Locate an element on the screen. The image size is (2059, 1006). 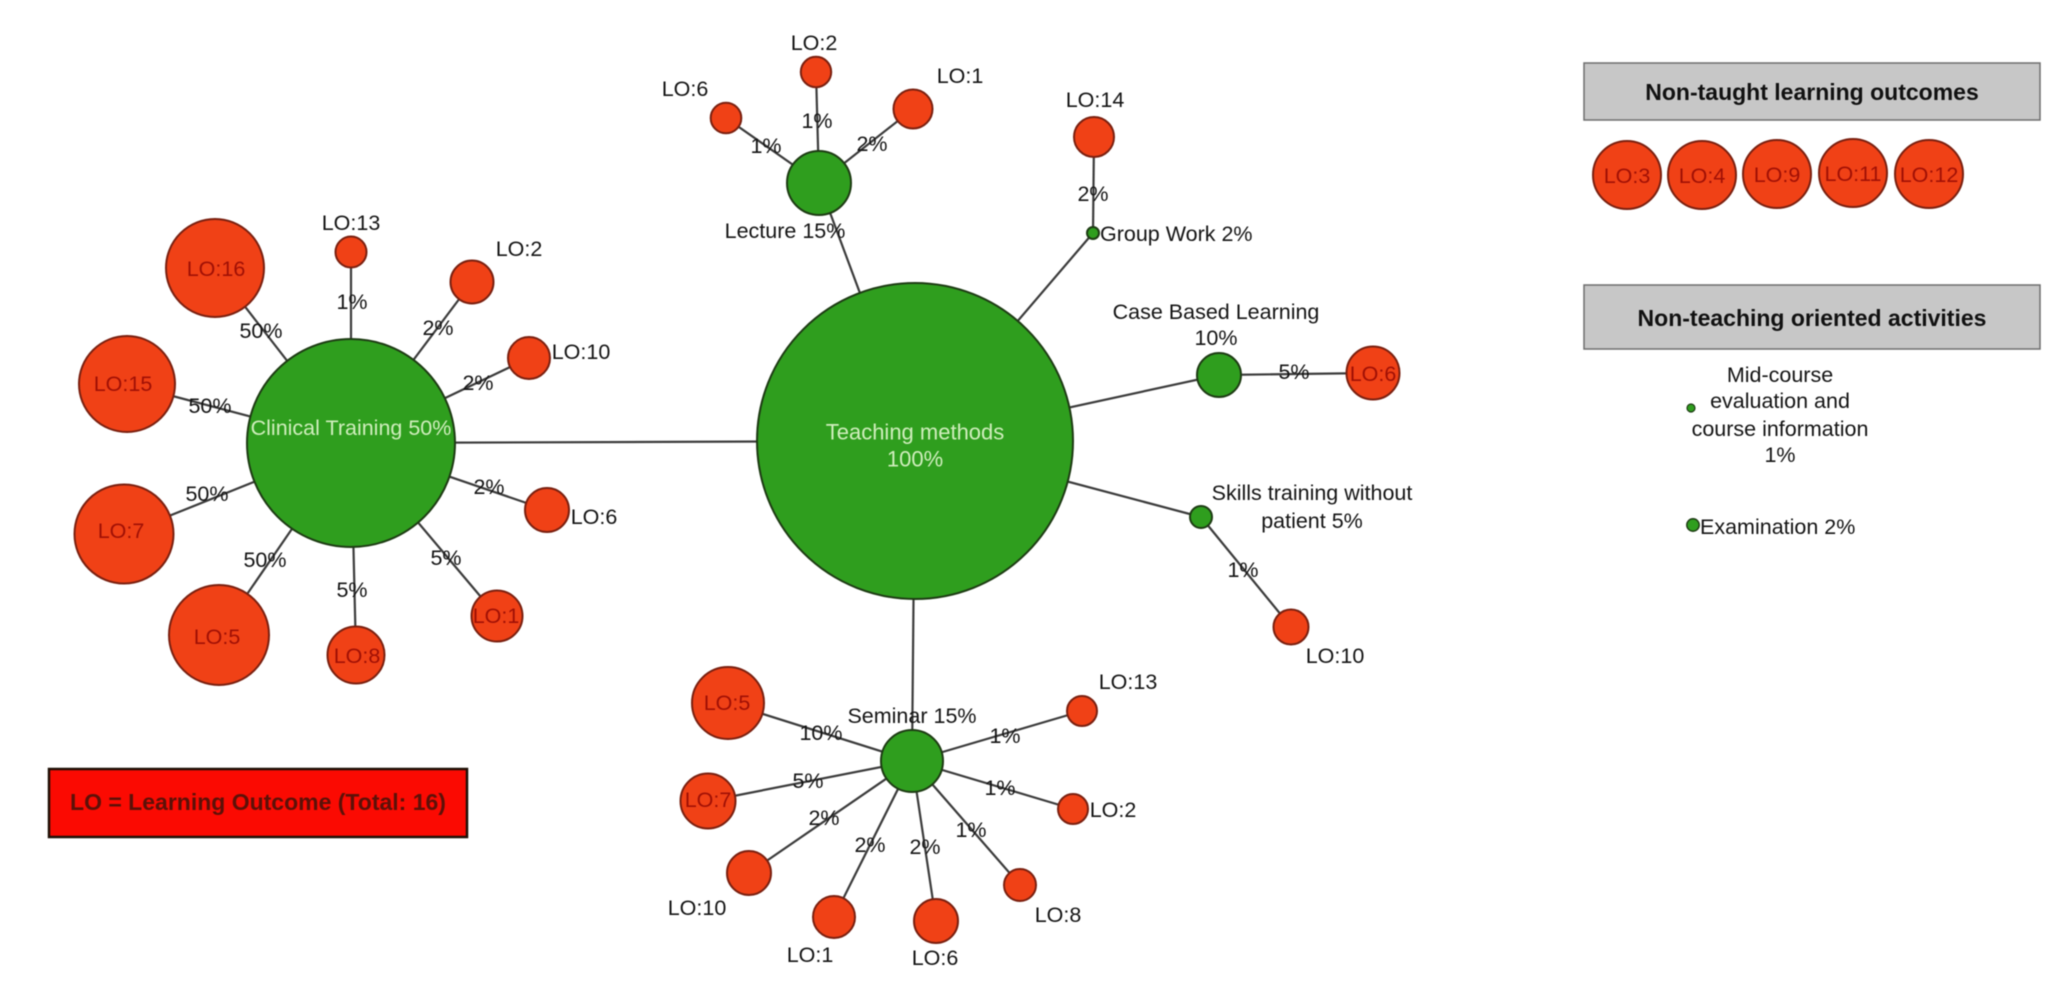
svg-text: Examination 2% is located at coordinates (1777, 527).